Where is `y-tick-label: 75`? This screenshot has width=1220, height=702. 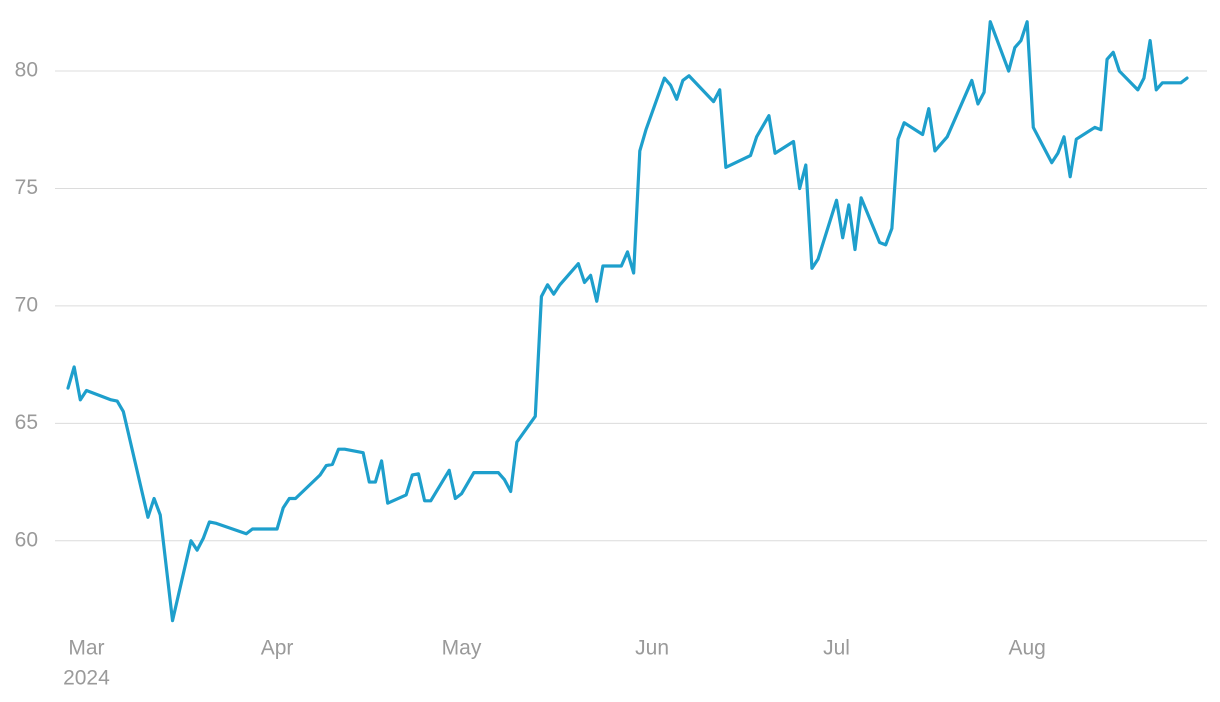 y-tick-label: 75 is located at coordinates (26, 187).